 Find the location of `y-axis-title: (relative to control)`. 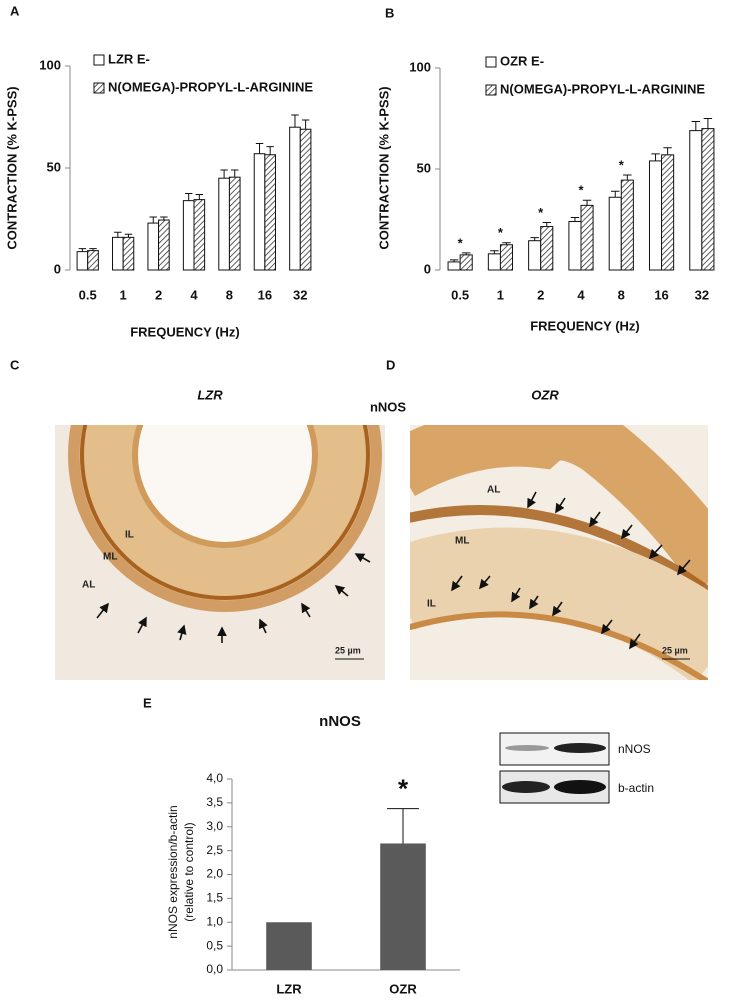

y-axis-title: (relative to control) is located at coordinates (189, 871).